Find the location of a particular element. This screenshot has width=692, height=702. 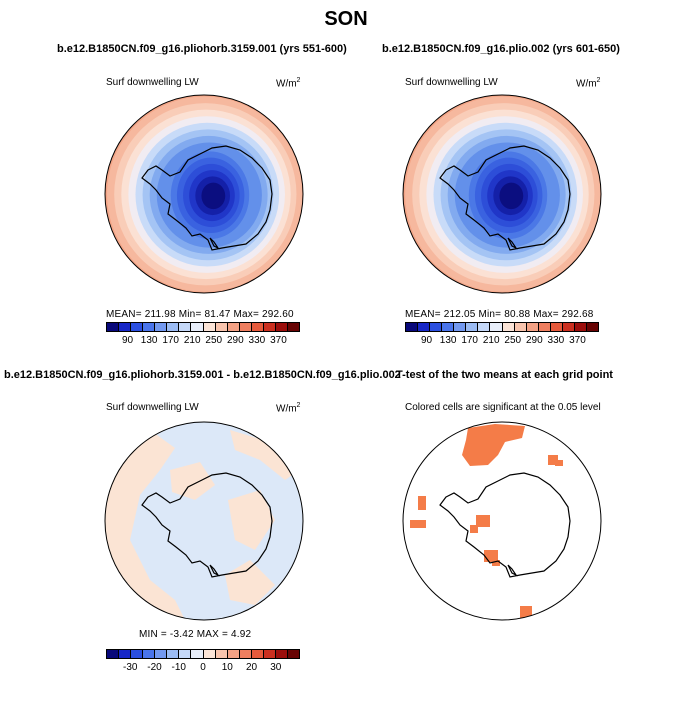

variable-label-bottom-left: Surf downwelling LW is located at coordinates (152, 407).